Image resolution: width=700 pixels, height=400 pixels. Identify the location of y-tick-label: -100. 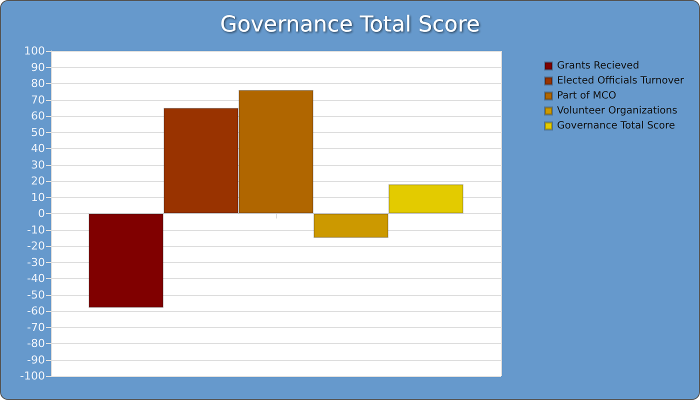
(32, 376).